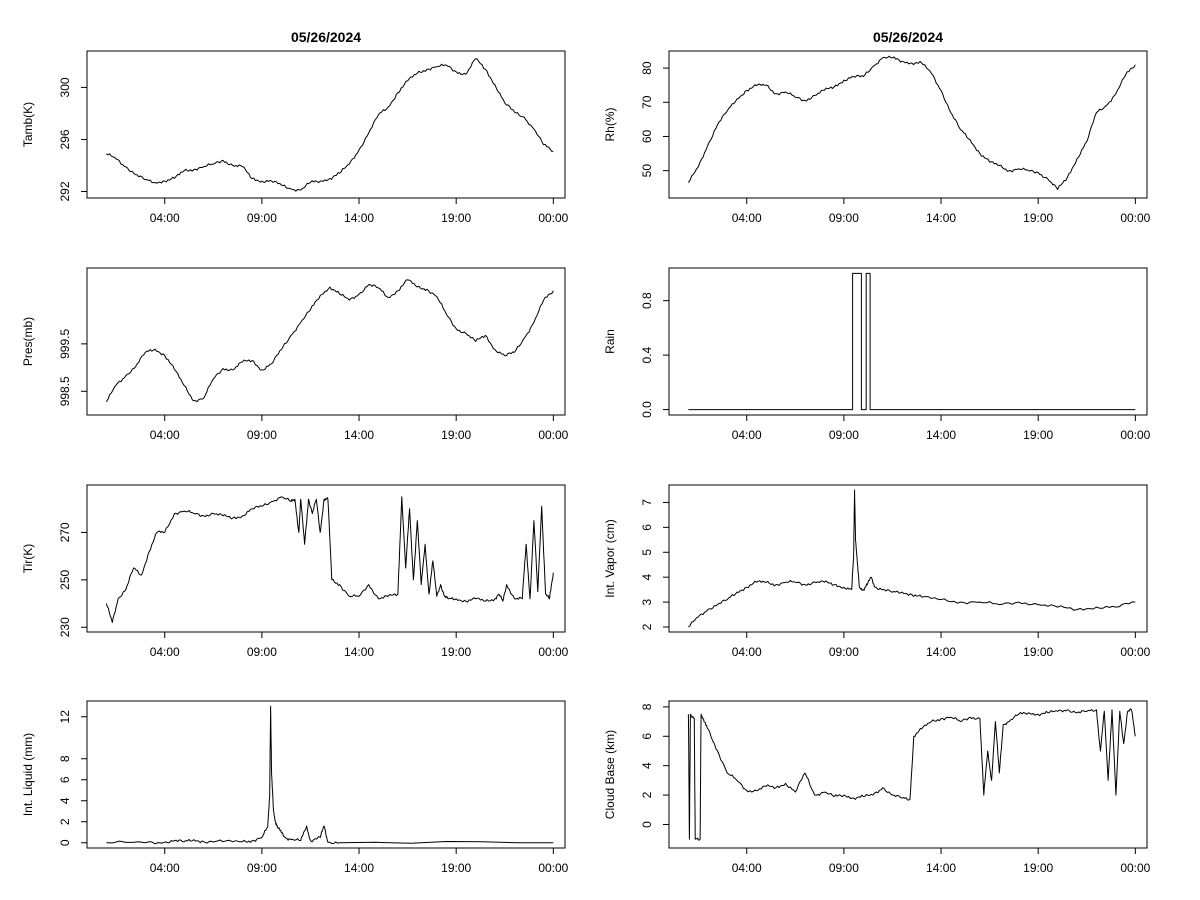  Describe the element at coordinates (65, 532) in the screenshot. I see `y-tick-label: 270` at that location.